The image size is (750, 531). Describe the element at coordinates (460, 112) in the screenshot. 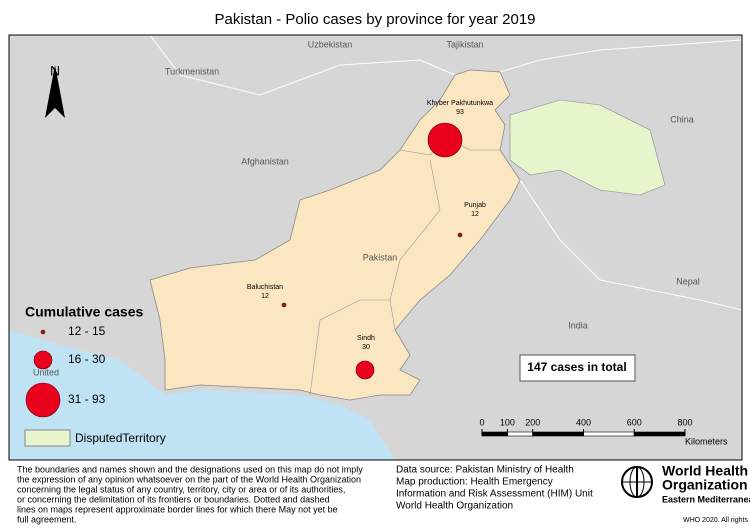

I see `province-cases: 93` at that location.